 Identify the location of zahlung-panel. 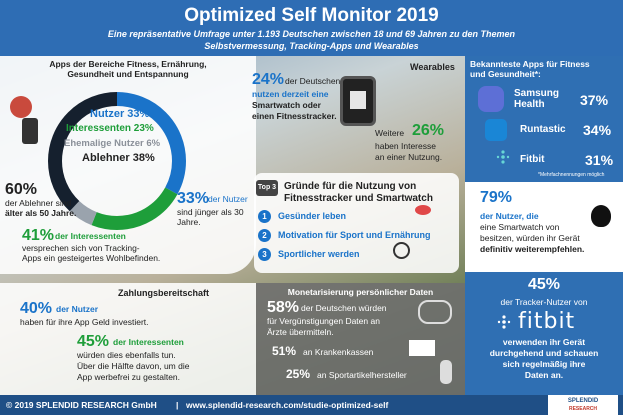
(128, 339).